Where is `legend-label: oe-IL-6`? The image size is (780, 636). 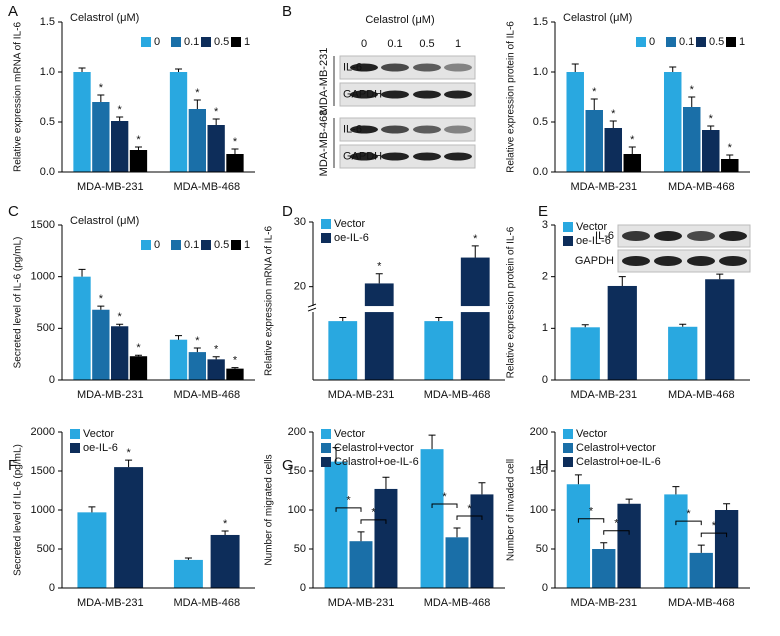 legend-label: oe-IL-6 is located at coordinates (593, 241).